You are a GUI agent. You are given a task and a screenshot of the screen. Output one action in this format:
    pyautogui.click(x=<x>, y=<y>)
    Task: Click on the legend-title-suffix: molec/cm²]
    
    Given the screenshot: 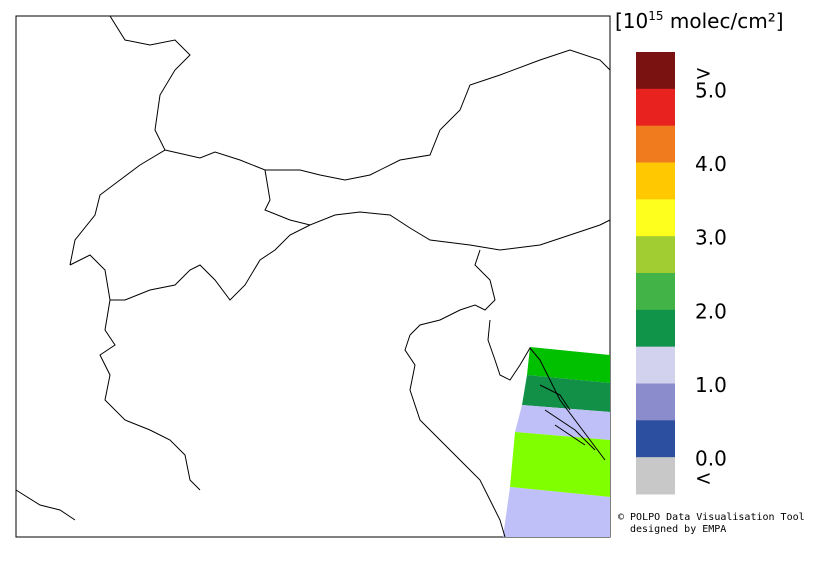 What is the action you would take?
    pyautogui.click(x=724, y=21)
    